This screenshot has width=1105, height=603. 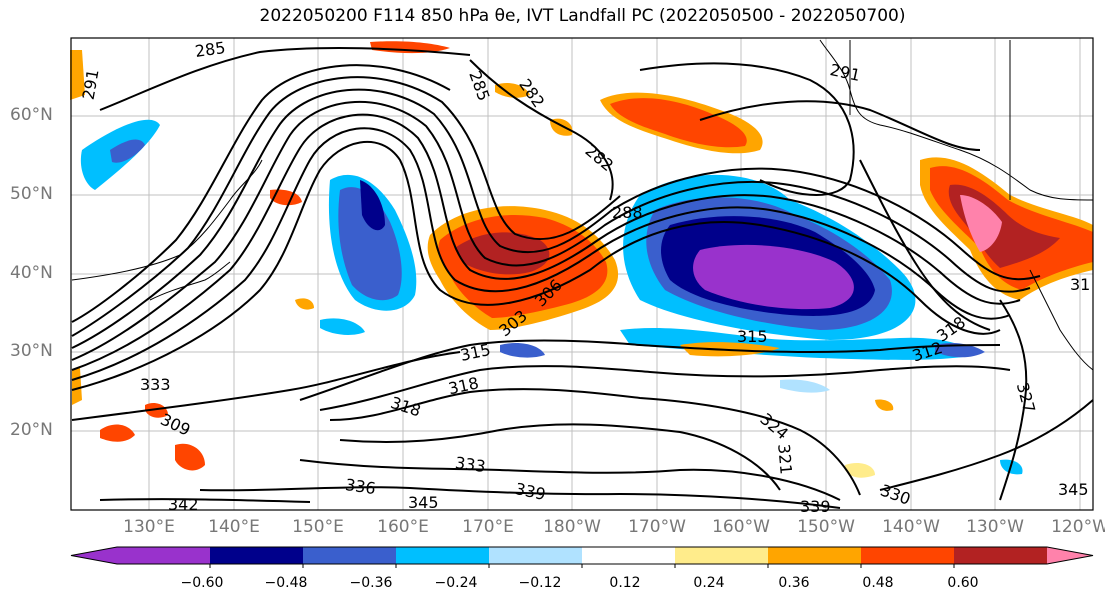 I want to click on colorbar-tick-label: −0.60, so click(x=202, y=583).